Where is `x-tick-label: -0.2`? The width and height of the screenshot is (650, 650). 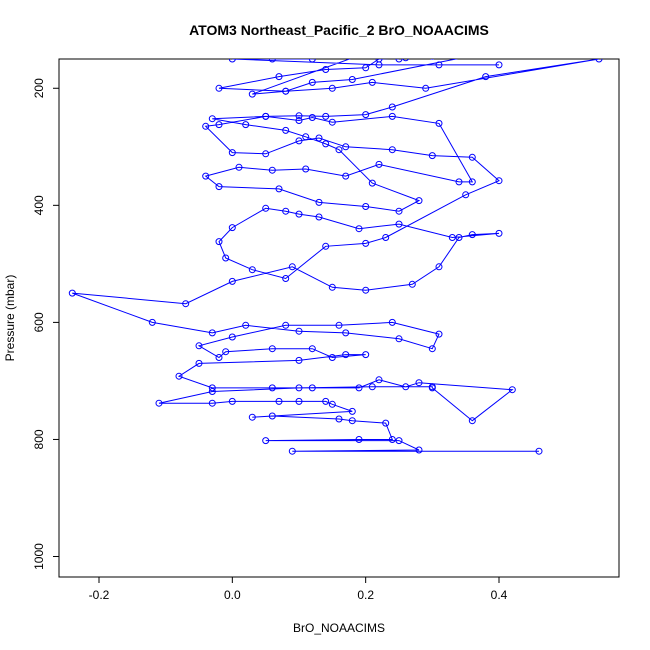
x-tick-label: -0.2 is located at coordinates (99, 595).